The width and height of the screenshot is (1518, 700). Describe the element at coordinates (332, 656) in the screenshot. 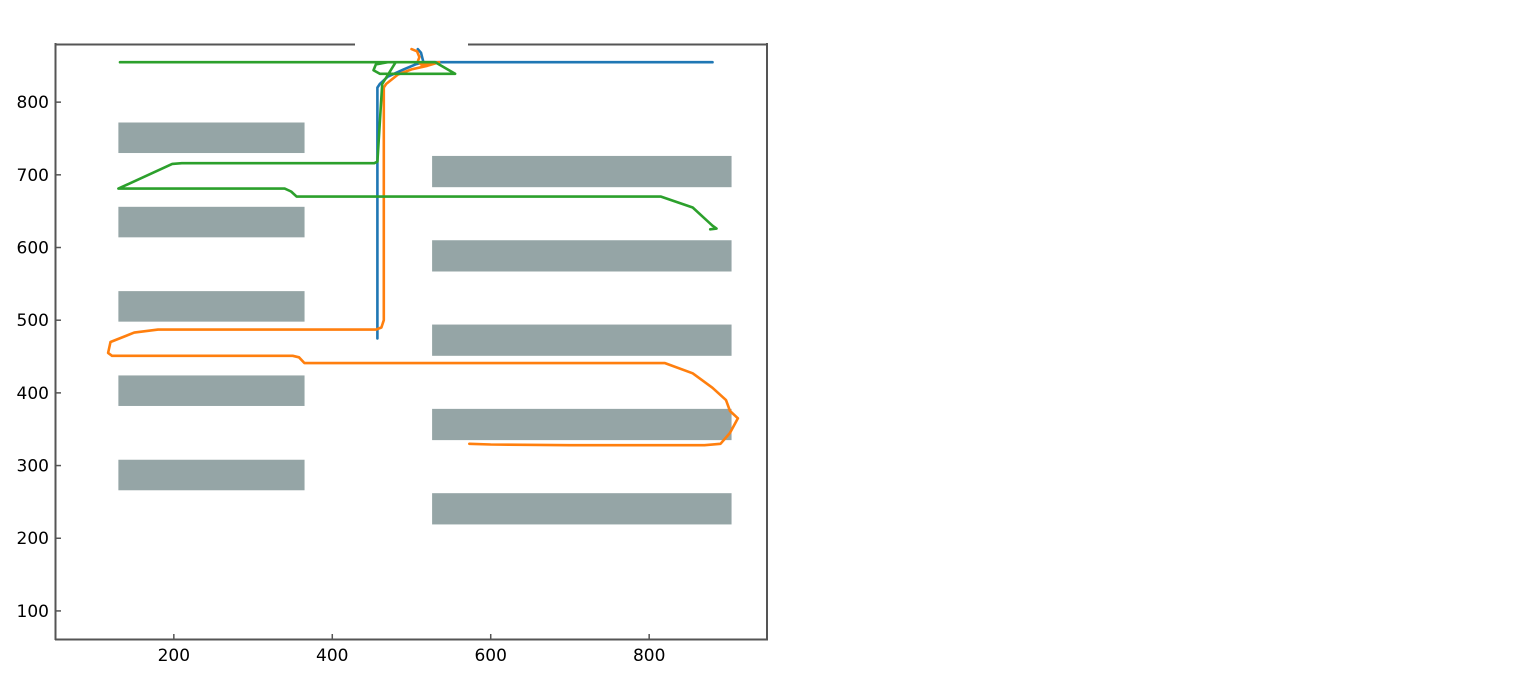

I see `x-tick-label-400: 400` at that location.